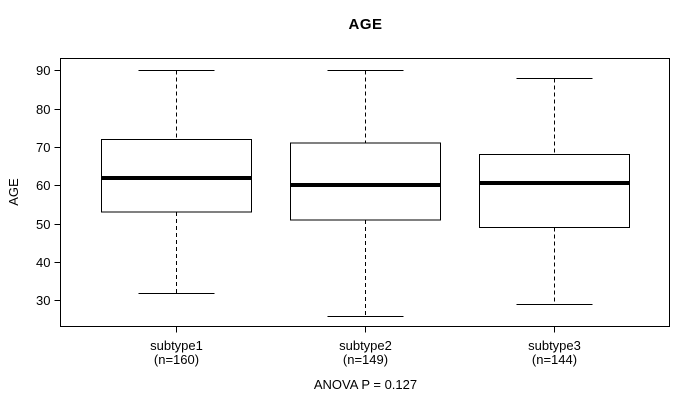 This screenshot has width=700, height=400. I want to click on anova-annotation: ANOVA P = 0.127, so click(365, 384).